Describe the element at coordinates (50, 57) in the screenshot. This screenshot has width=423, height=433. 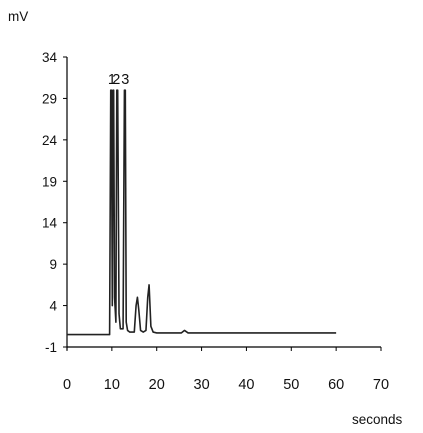
I see `y-tick-label: 34` at that location.